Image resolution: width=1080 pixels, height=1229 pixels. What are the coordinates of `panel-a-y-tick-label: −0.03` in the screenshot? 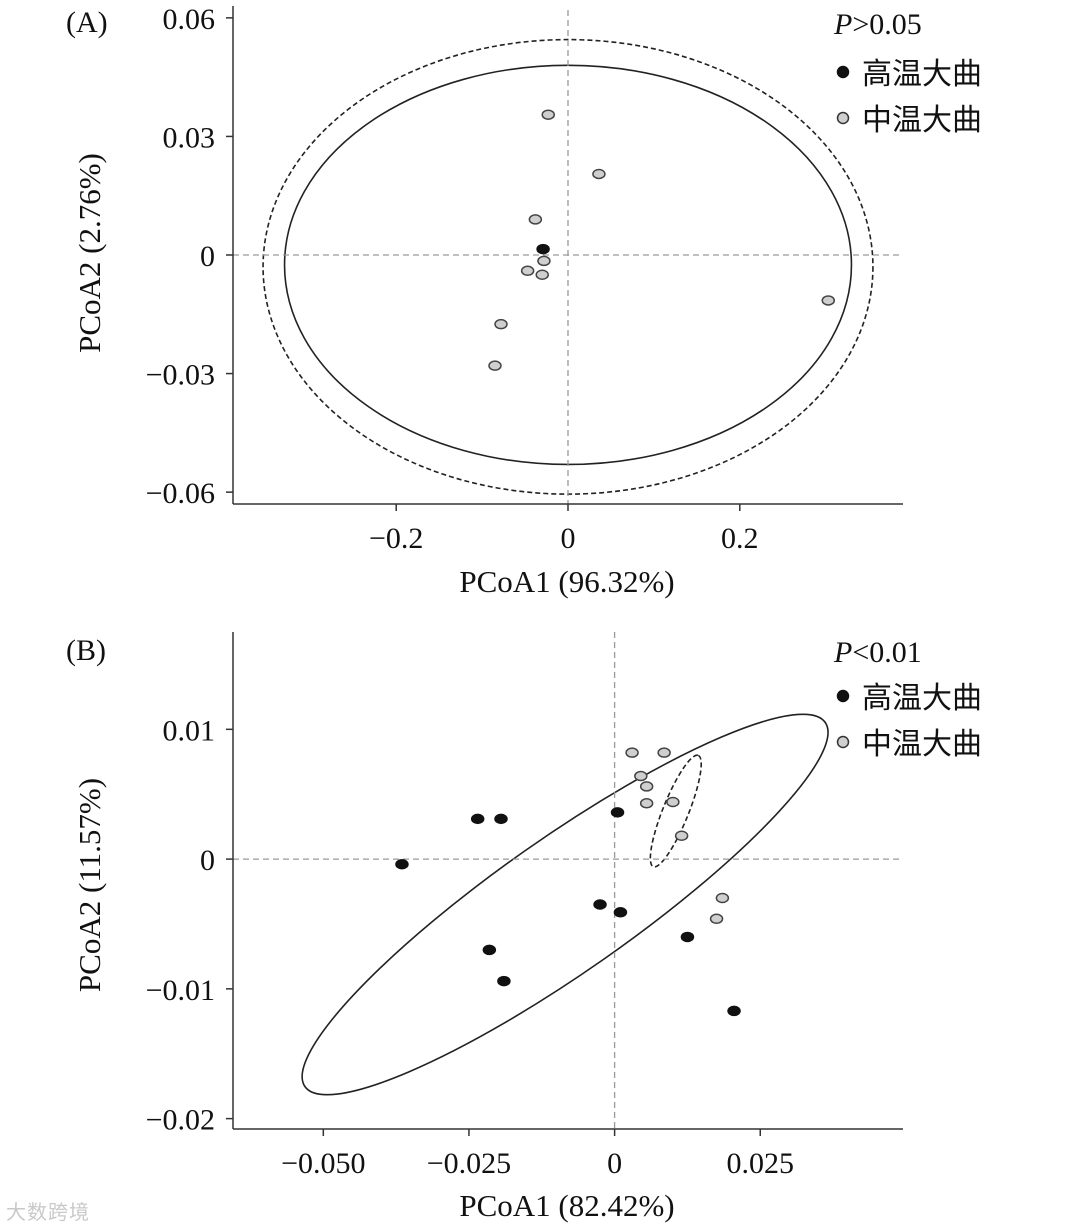 It's located at (180, 375).